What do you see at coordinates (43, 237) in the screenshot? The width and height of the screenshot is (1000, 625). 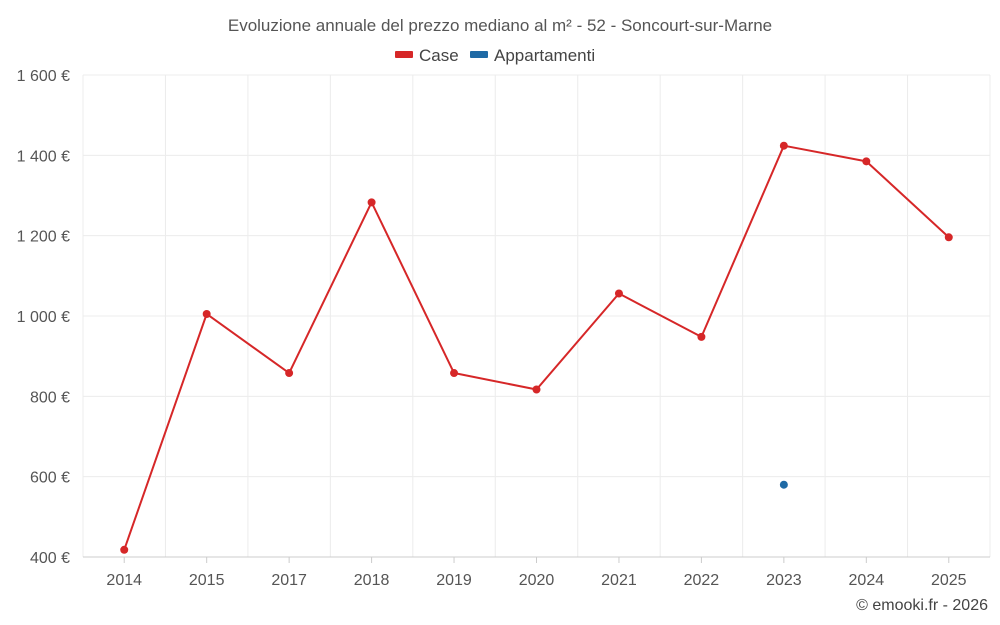 I see `y-tick-label: 1 200 €` at bounding box center [43, 237].